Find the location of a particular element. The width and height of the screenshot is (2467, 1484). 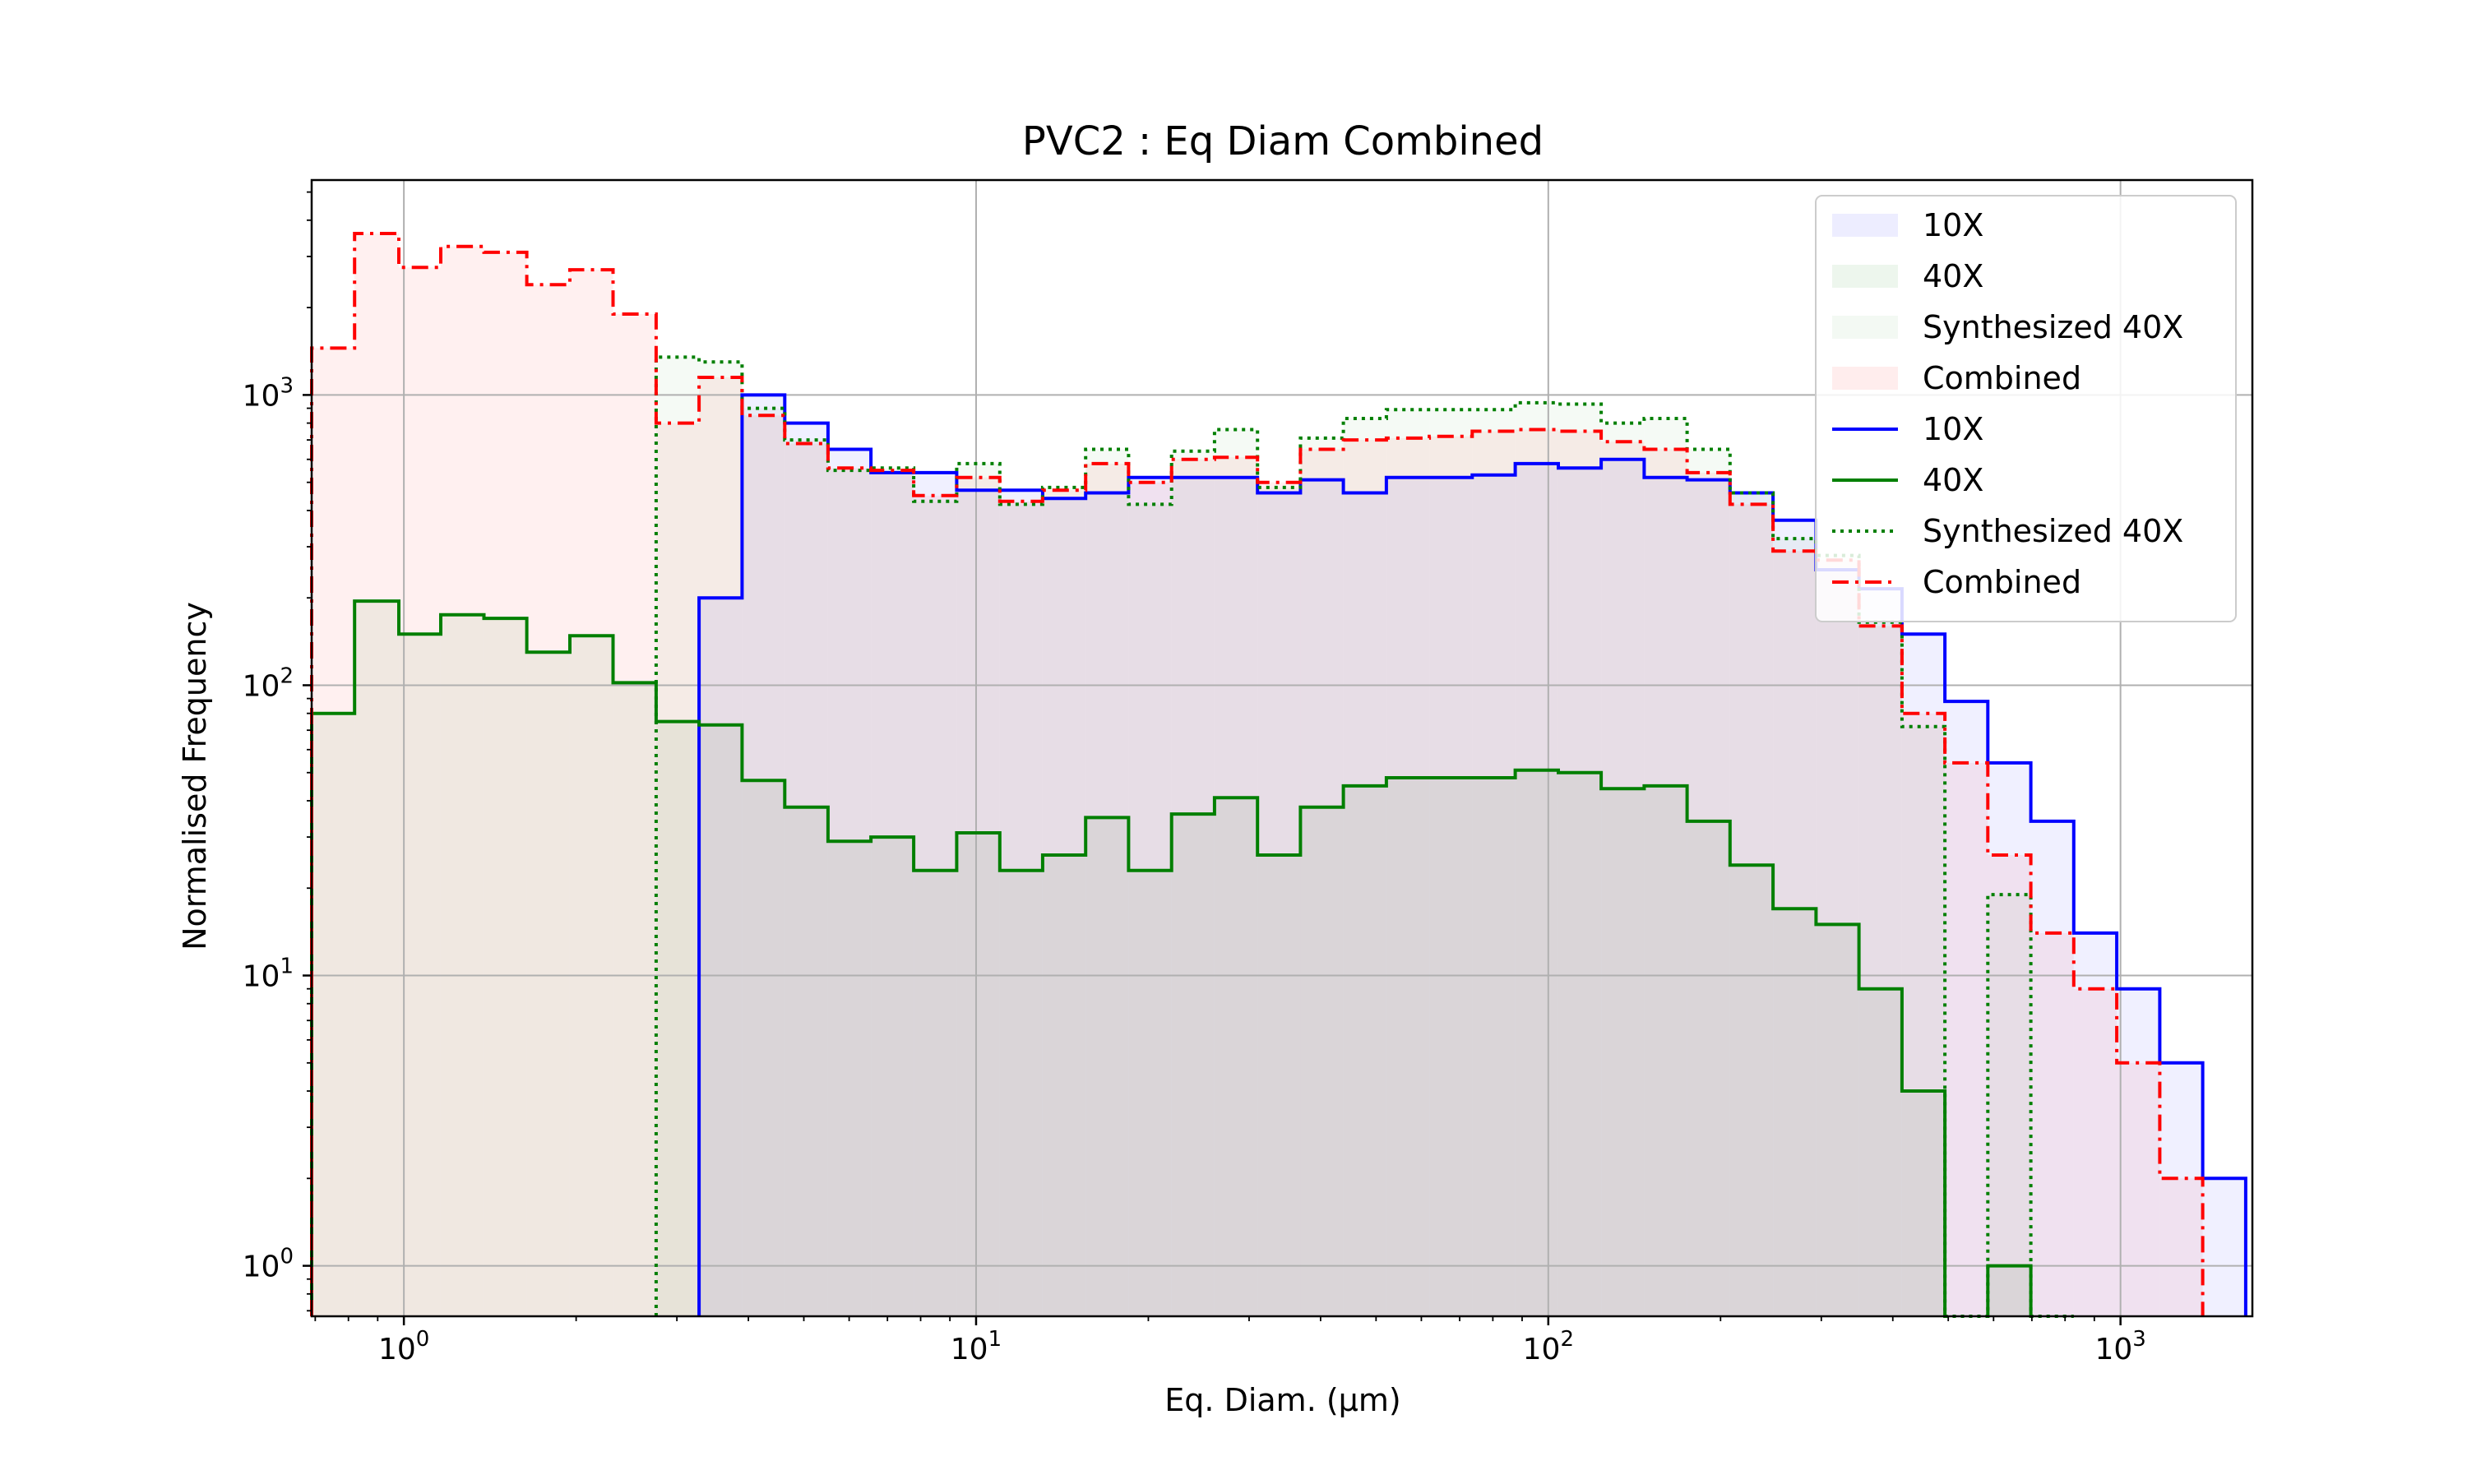

legend-patch-1-label: 10X is located at coordinates (1953, 225).